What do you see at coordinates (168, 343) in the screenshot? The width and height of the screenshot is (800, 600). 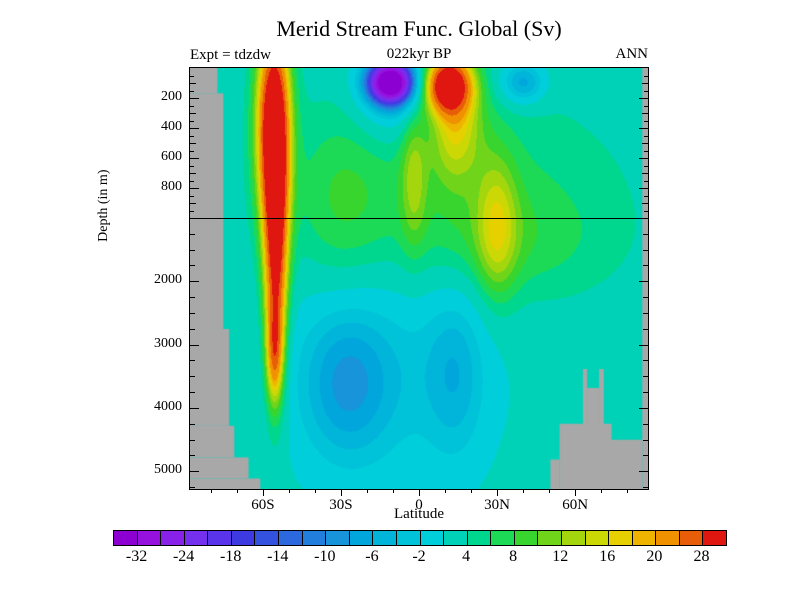 I see `y-tick-label: 3000` at bounding box center [168, 343].